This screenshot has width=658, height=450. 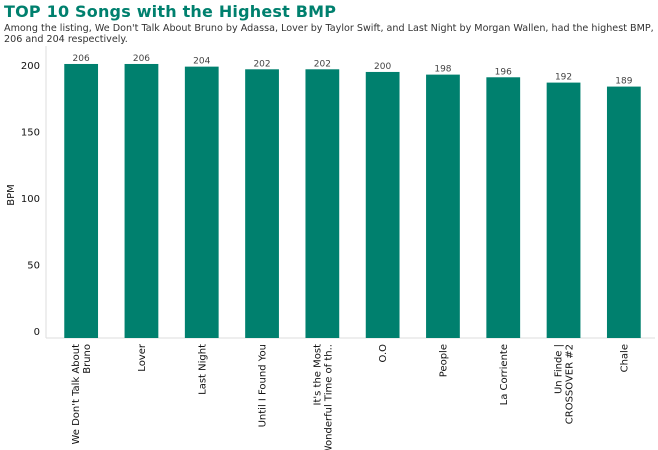 What do you see at coordinates (570, 384) in the screenshot?
I see `x-tick-label-line: CROSSOVER #2` at bounding box center [570, 384].